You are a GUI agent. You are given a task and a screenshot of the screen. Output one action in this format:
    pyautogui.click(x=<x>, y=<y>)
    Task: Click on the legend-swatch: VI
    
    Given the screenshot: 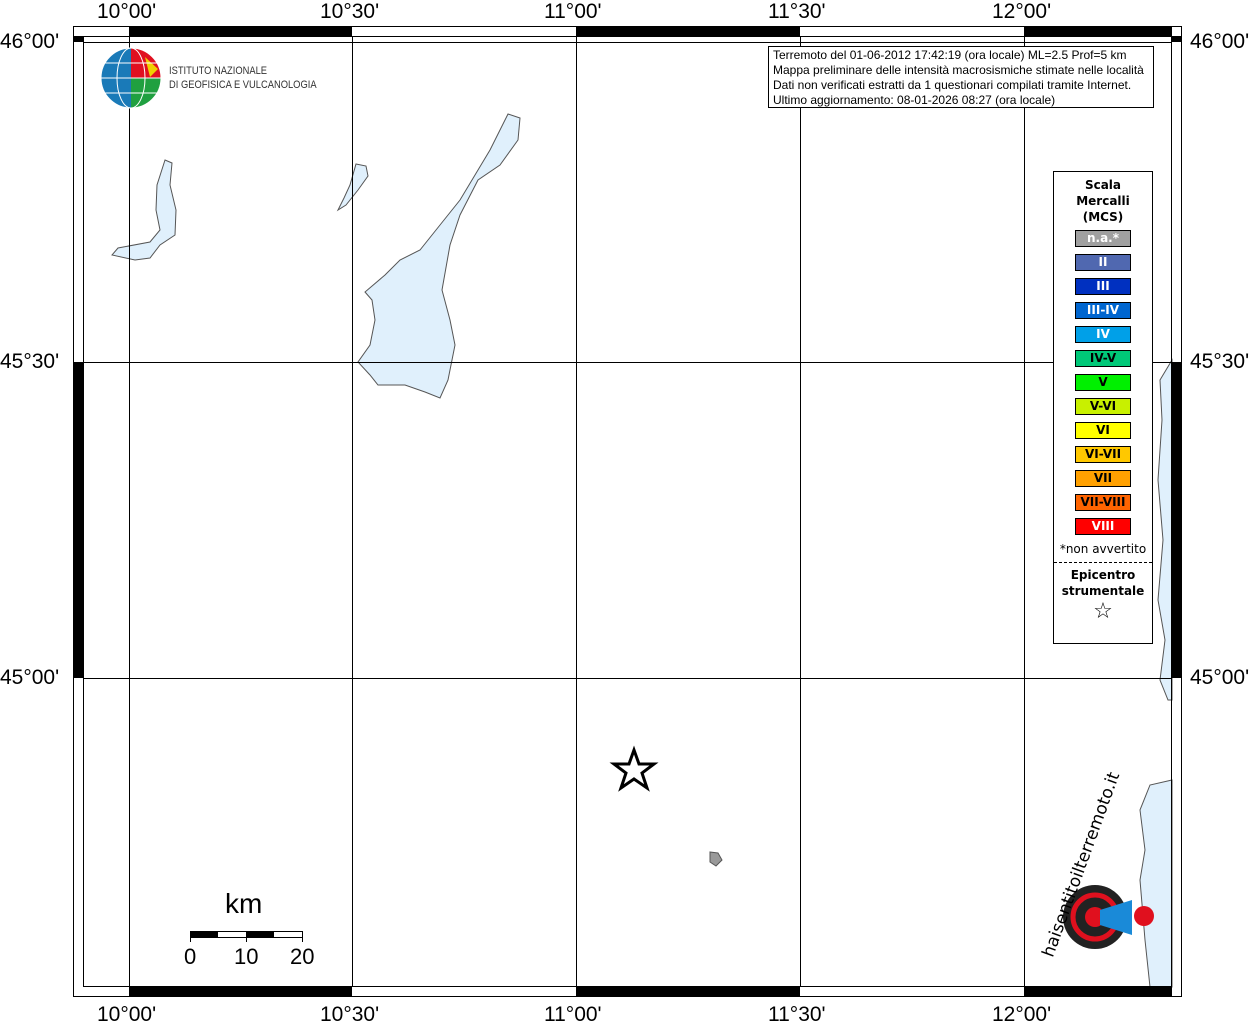 What is the action you would take?
    pyautogui.click(x=1103, y=430)
    